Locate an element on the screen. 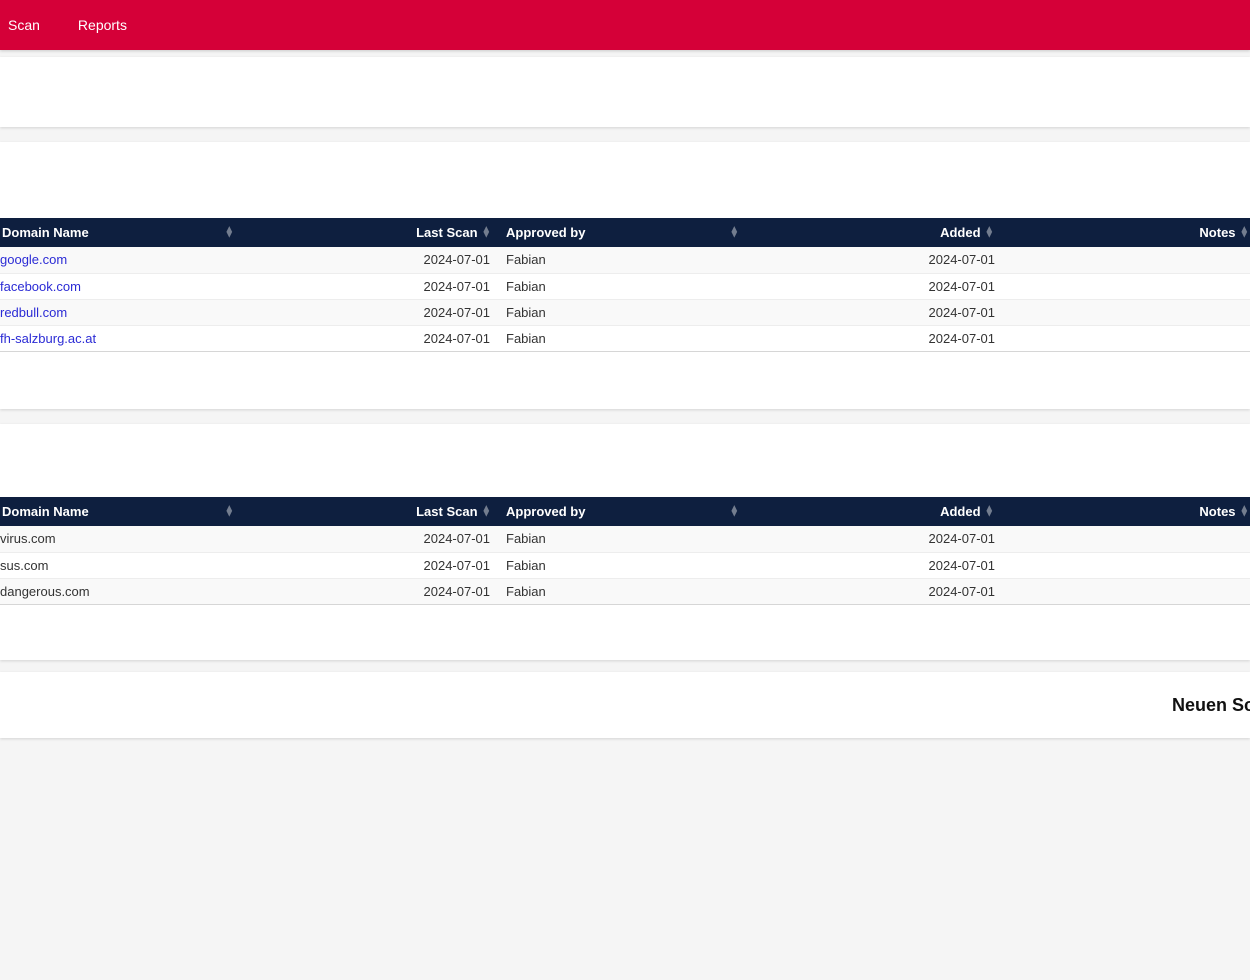 Image resolution: width=1250 pixels, height=980 pixels. table-row: virus.com 2024-07-01 Fabian 2024-07-01 is located at coordinates (625, 539).